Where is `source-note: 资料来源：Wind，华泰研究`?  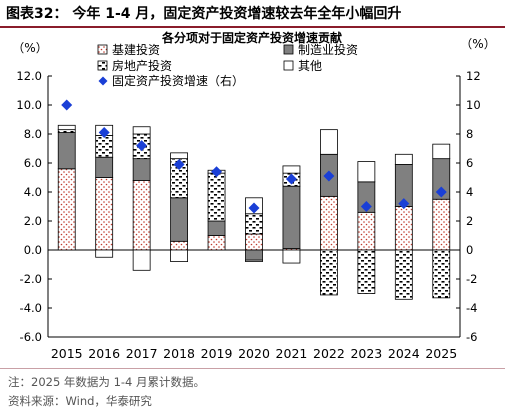 source-note: 资料来源：Wind，华泰研究 is located at coordinates (80, 401).